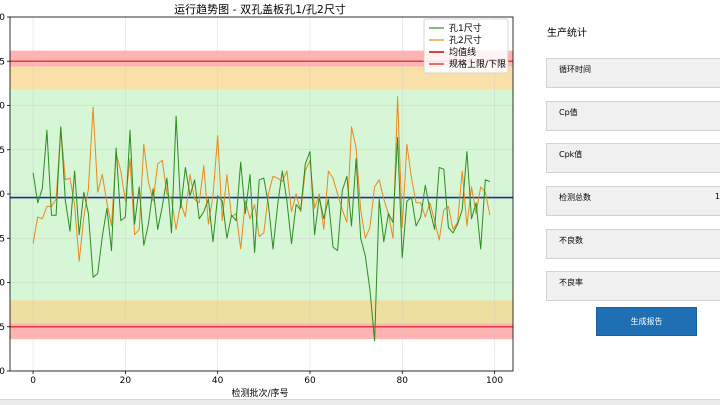 The width and height of the screenshot is (720, 405). What do you see at coordinates (575, 197) in the screenshot?
I see `stat-label: 检测总数` at bounding box center [575, 197].